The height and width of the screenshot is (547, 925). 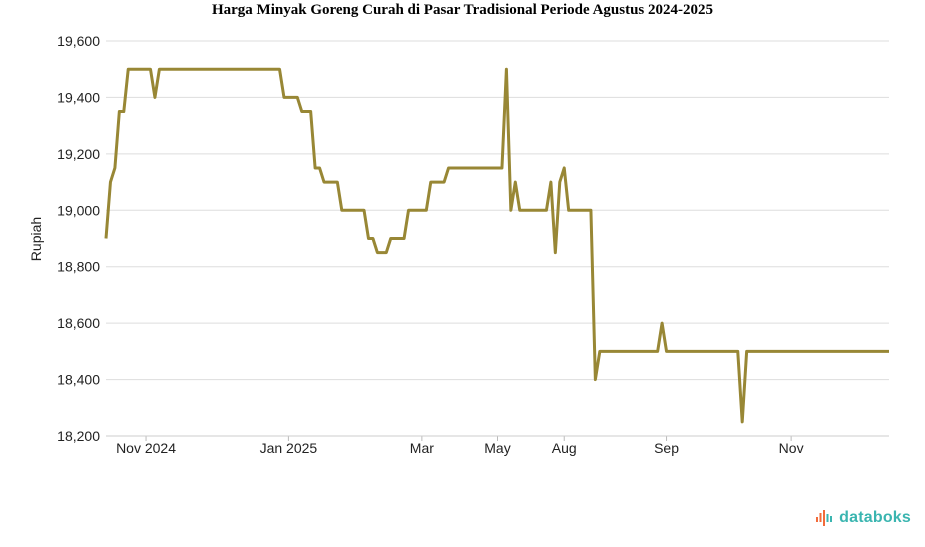 What do you see at coordinates (78, 267) in the screenshot?
I see `y-tick-label: 18,800` at bounding box center [78, 267].